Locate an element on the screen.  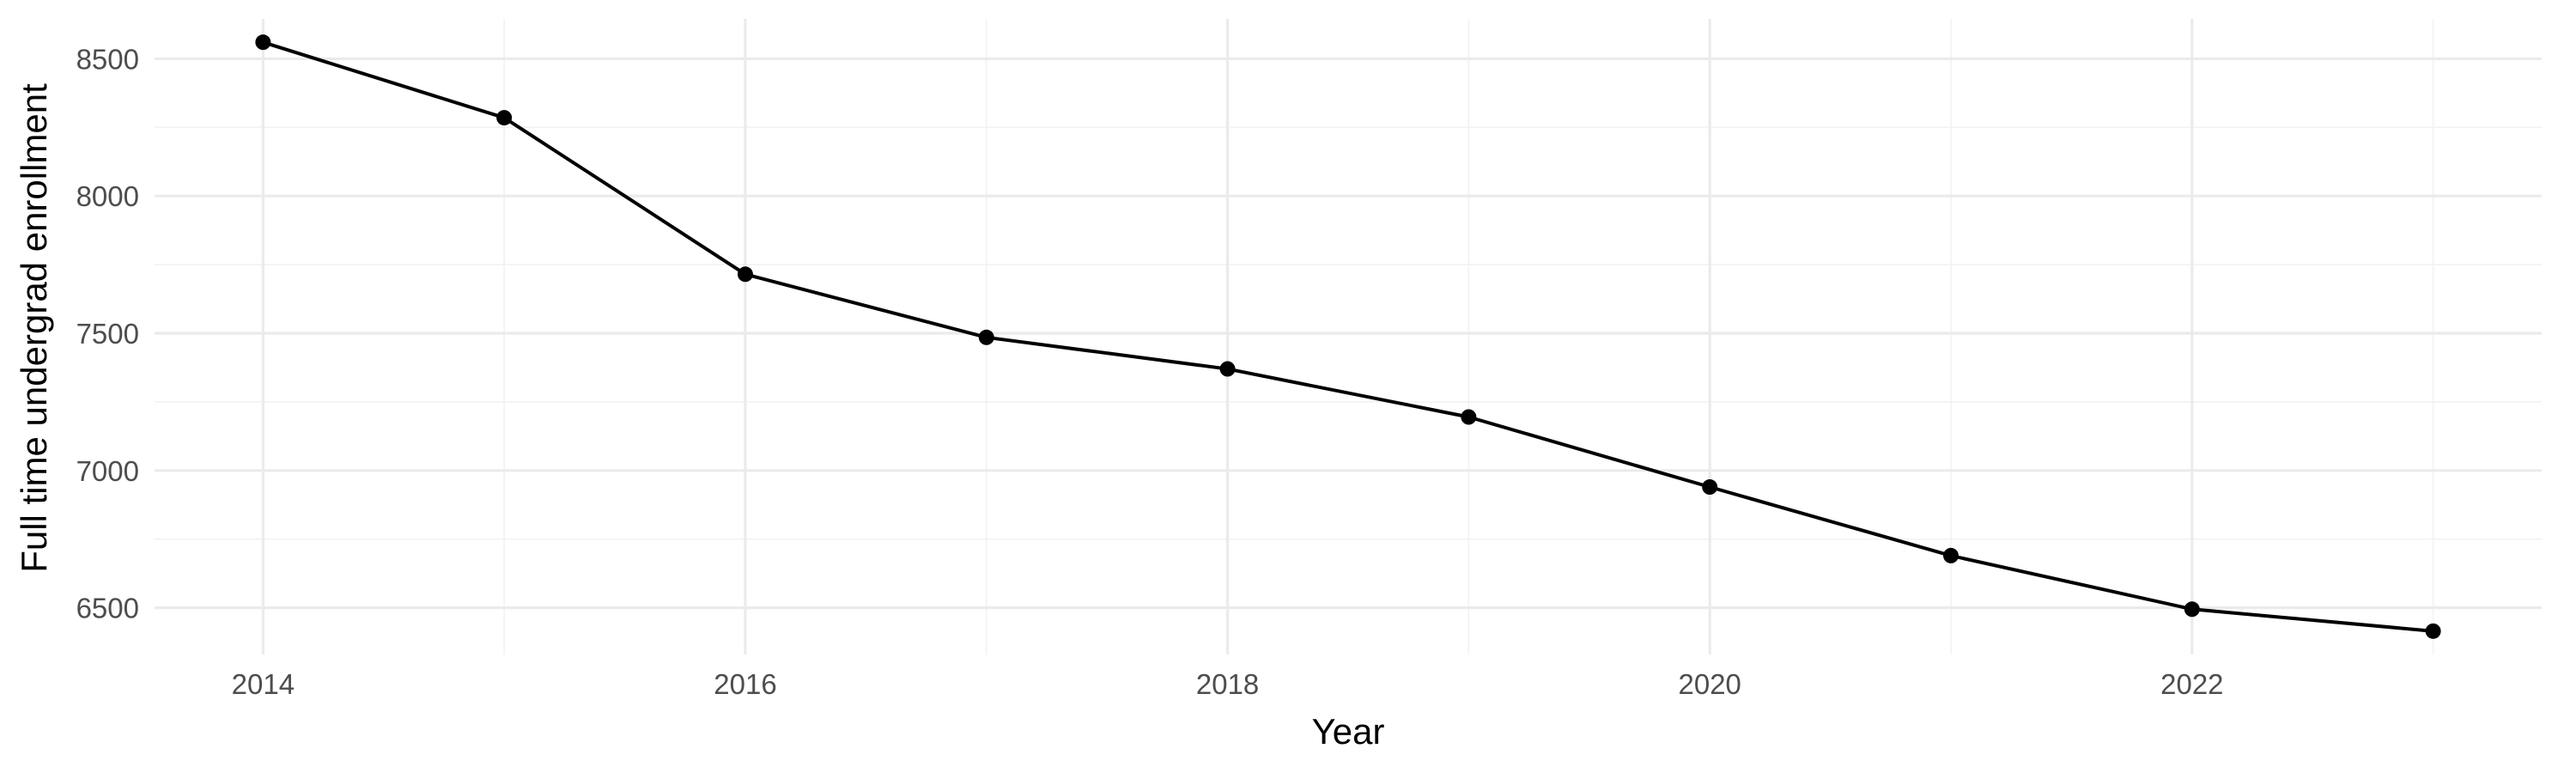
x-tick-label: 2016 is located at coordinates (745, 684).